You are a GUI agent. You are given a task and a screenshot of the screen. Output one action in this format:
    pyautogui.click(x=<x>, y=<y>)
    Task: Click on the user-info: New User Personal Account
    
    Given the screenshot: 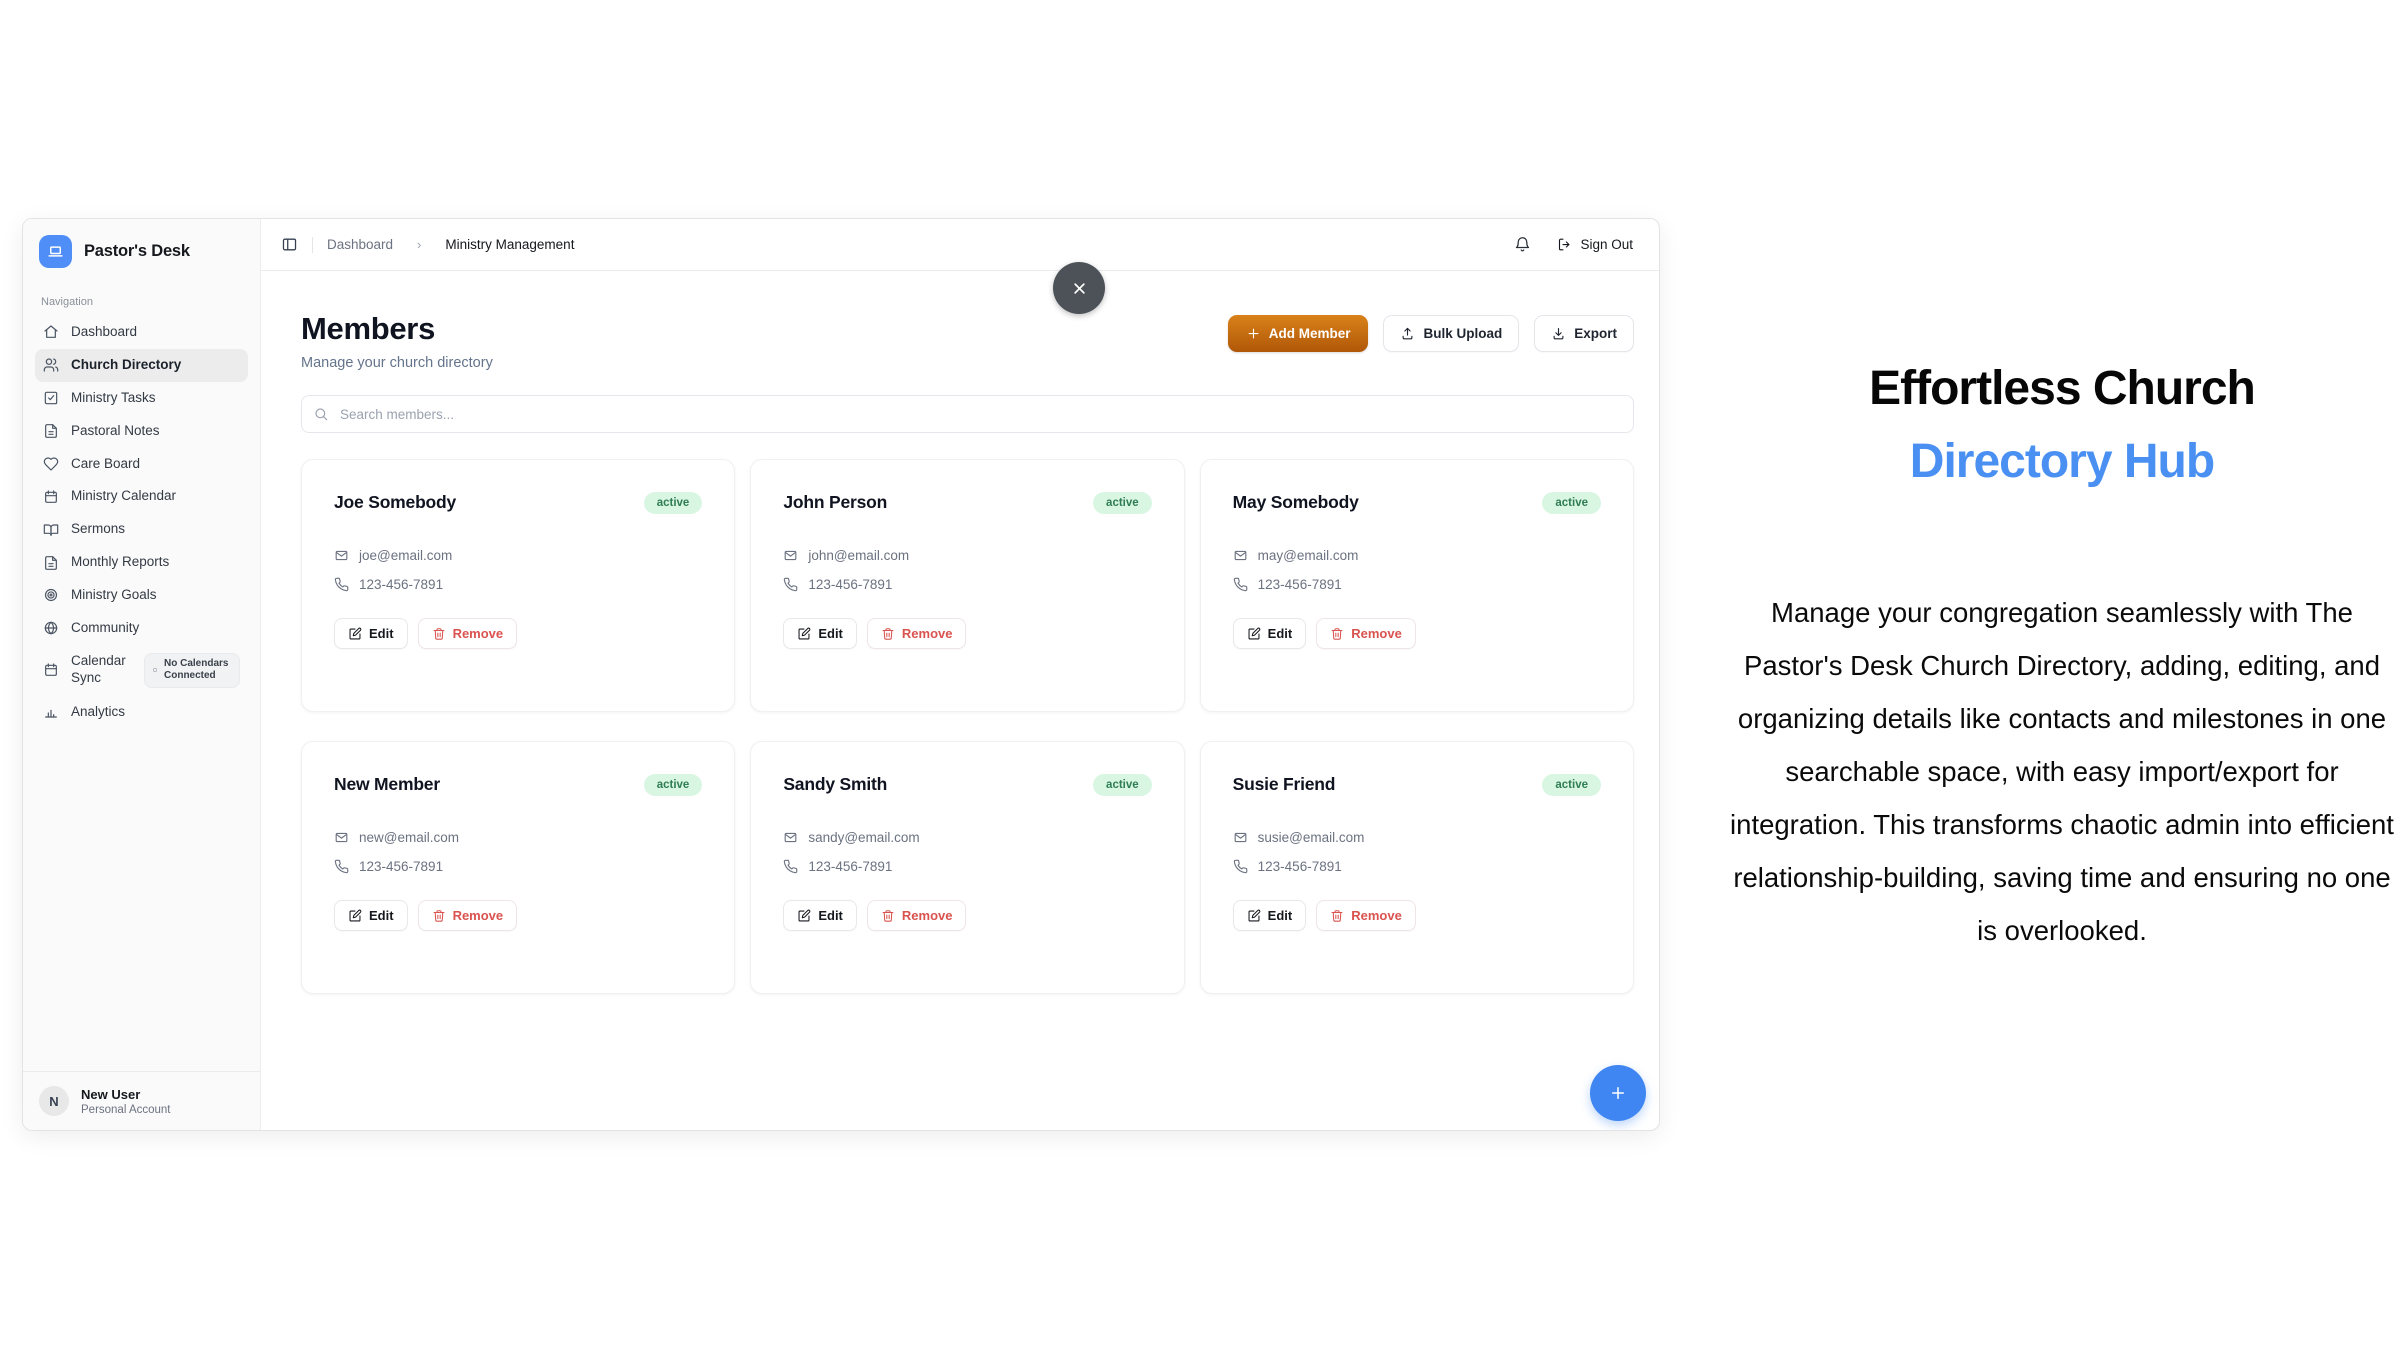 What is the action you would take?
    pyautogui.click(x=126, y=1101)
    